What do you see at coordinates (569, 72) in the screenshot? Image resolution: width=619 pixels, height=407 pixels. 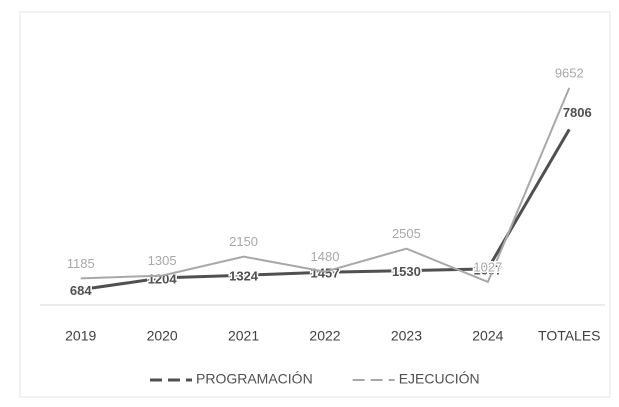 I see `data-label: 9652` at bounding box center [569, 72].